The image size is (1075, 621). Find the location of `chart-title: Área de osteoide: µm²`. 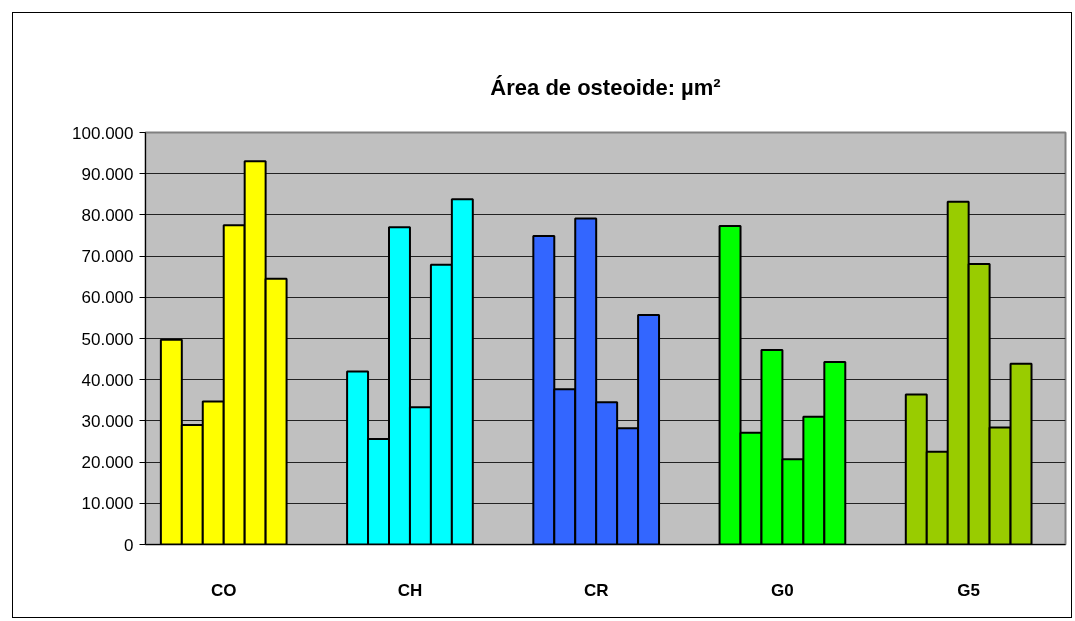

chart-title: Área de osteoide: µm² is located at coordinates (605, 87).